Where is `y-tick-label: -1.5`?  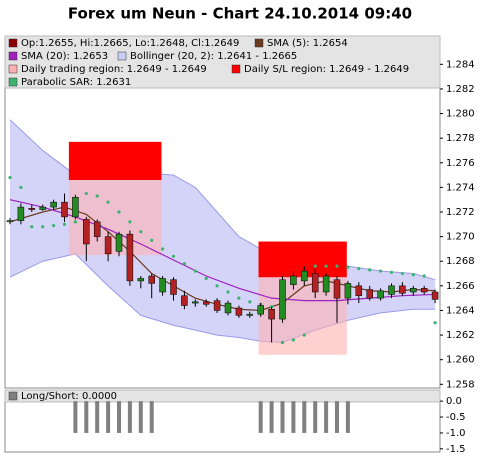
y-tick-label: -1.5 is located at coordinates (456, 449).